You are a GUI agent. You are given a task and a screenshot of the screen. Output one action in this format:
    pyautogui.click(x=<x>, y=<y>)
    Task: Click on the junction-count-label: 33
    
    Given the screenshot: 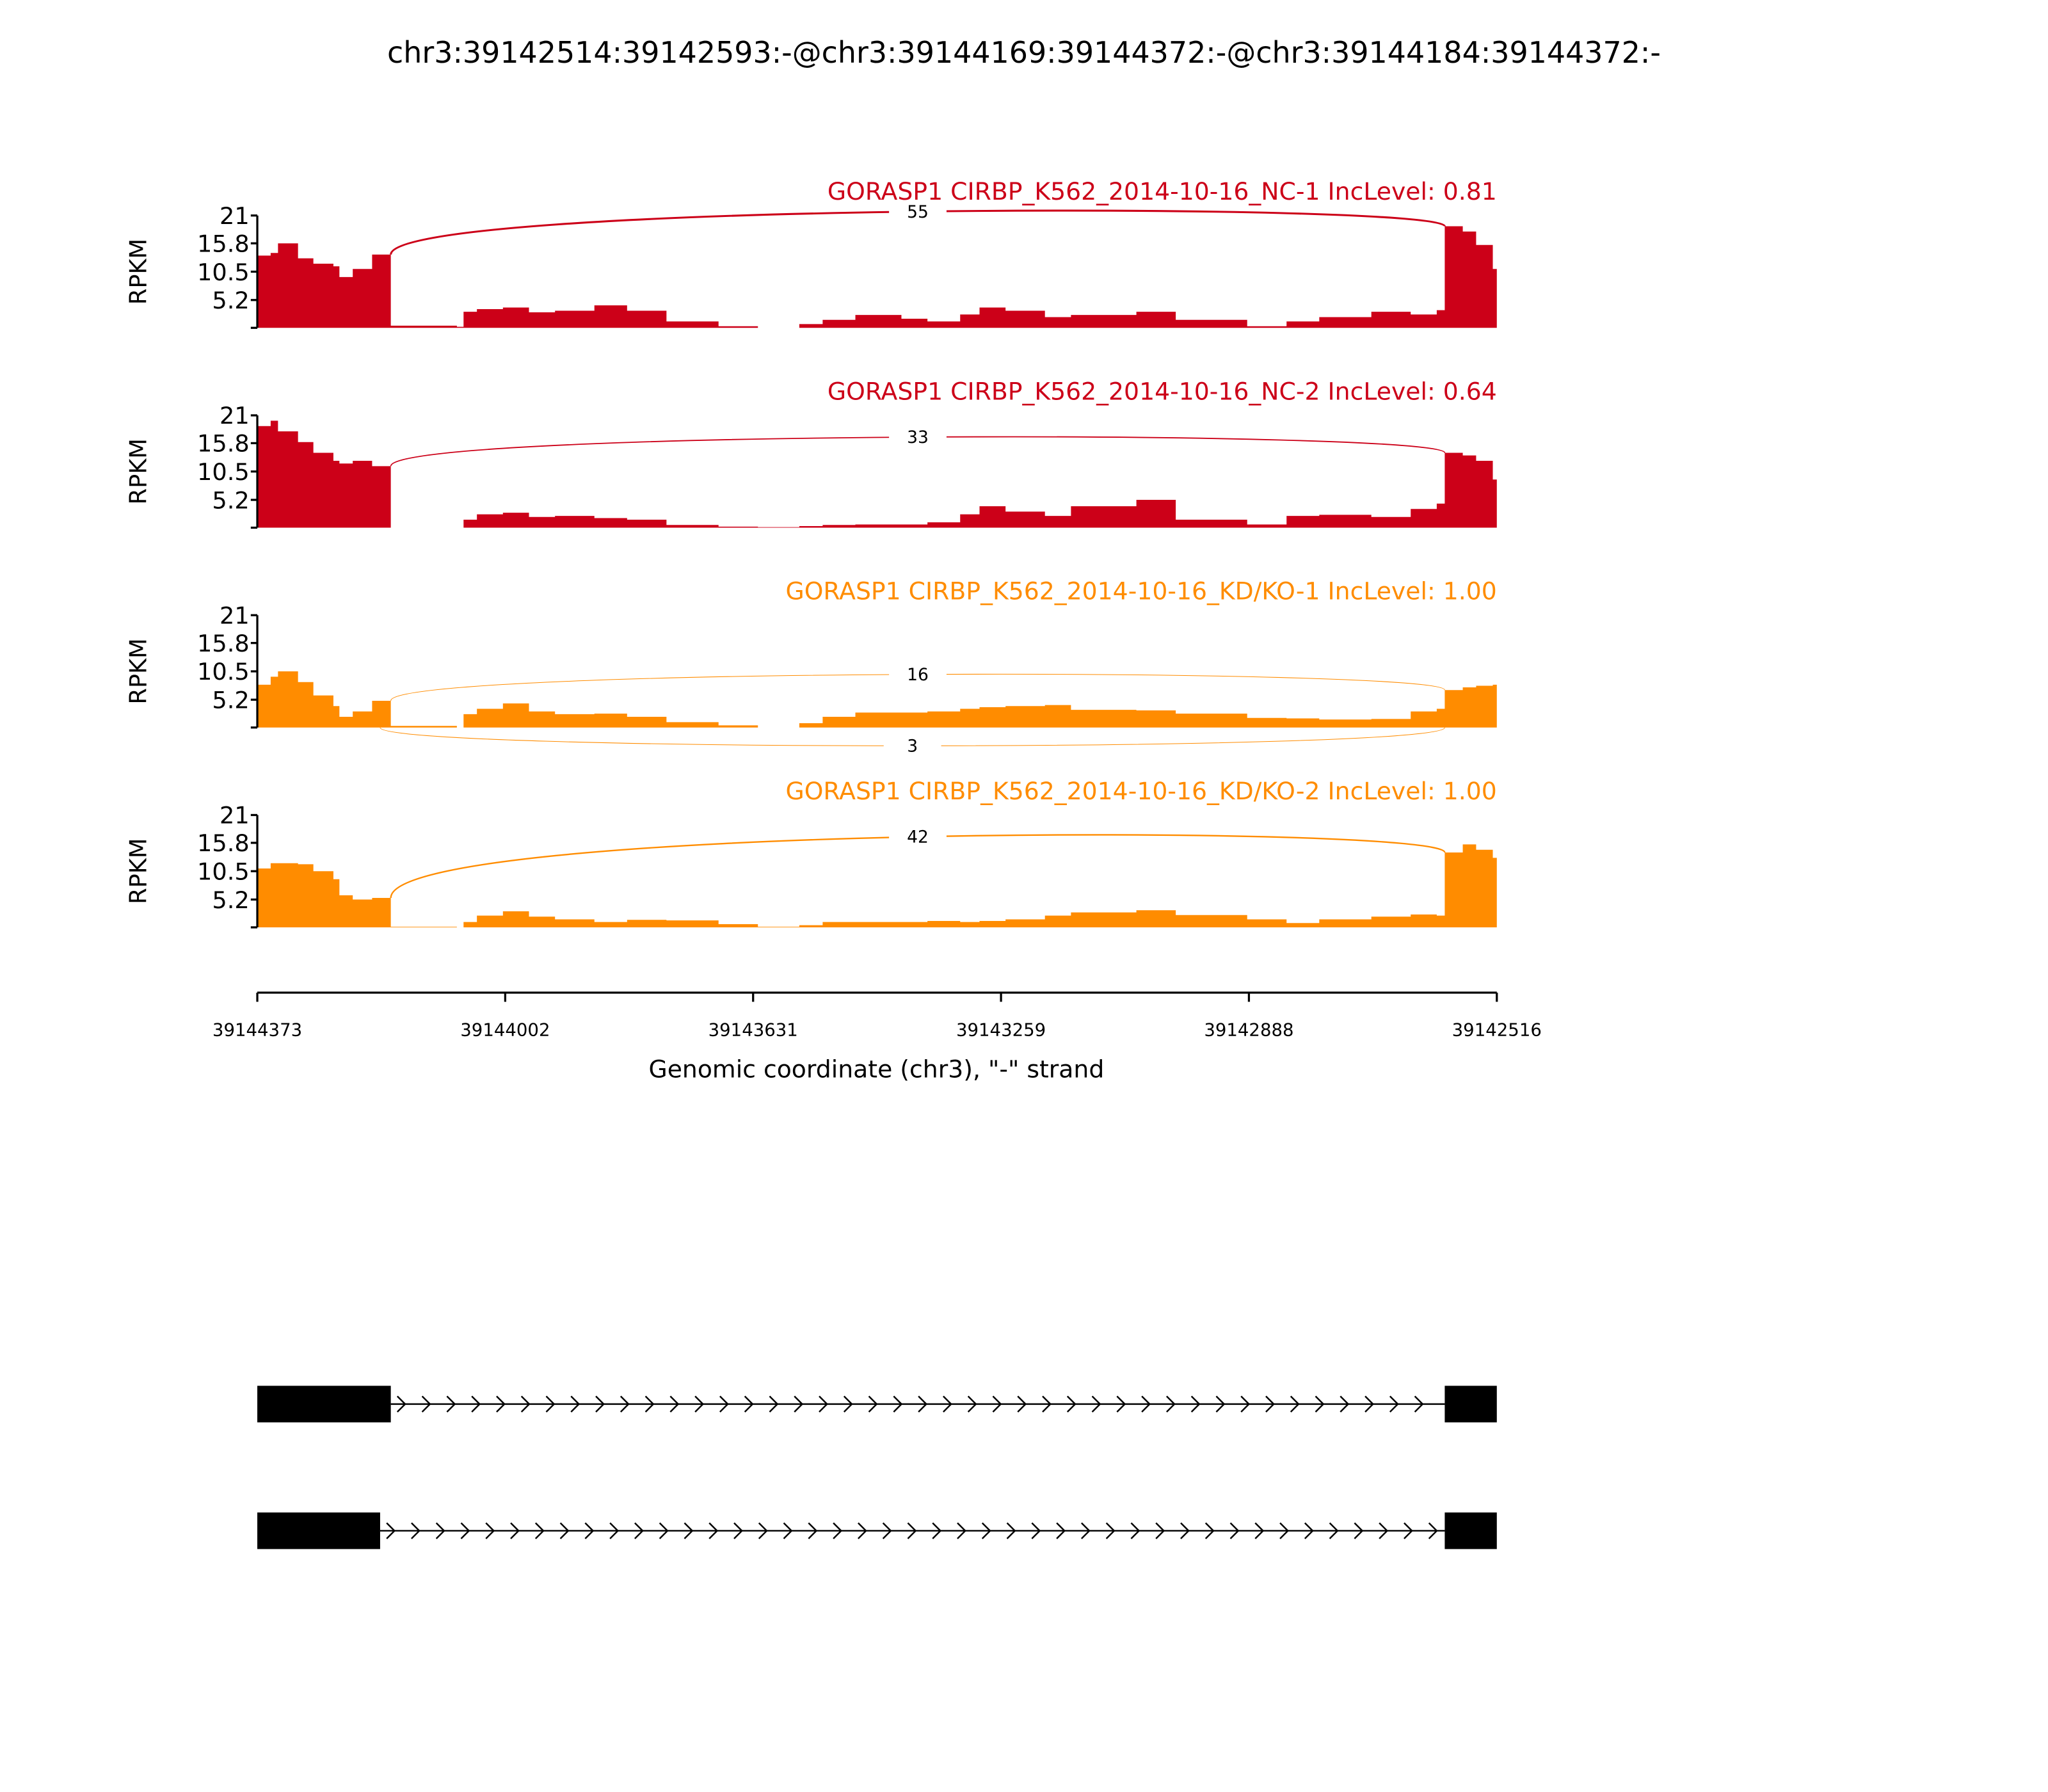 What is the action you would take?
    pyautogui.click(x=918, y=437)
    